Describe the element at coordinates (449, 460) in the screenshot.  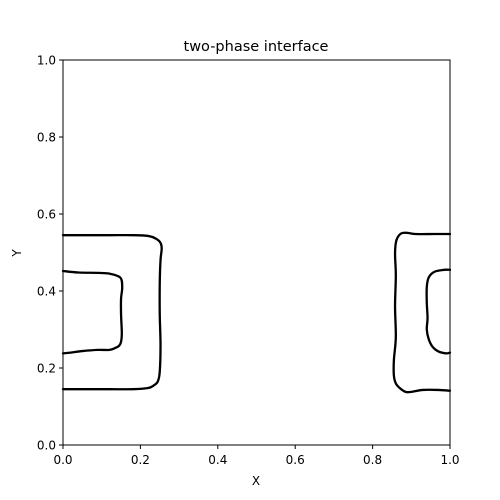
I see `x-tick-label: 1.0` at that location.